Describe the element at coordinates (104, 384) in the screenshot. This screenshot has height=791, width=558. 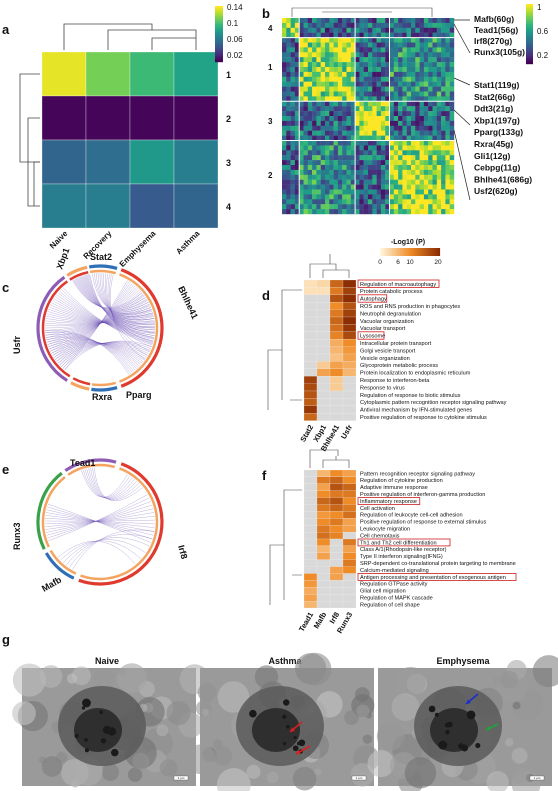
I see `c-arc-pparg-inner` at that location.